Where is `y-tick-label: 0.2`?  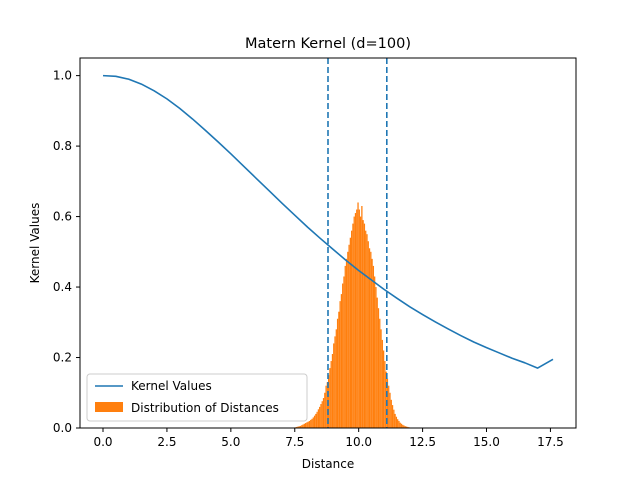 y-tick-label: 0.2 is located at coordinates (62, 358).